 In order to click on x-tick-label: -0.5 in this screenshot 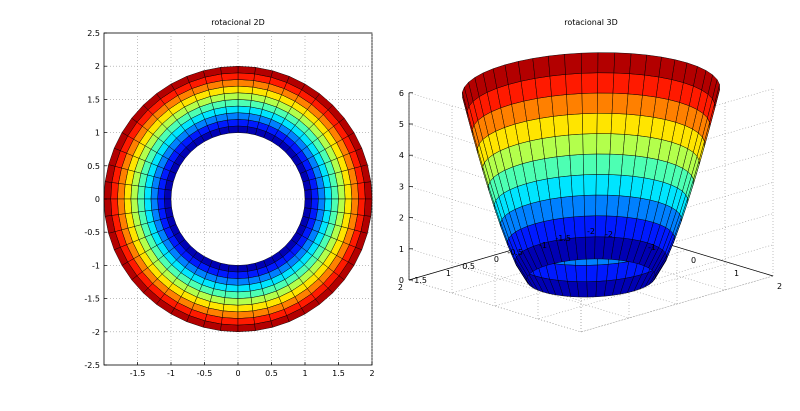, I will do `click(205, 373)`.